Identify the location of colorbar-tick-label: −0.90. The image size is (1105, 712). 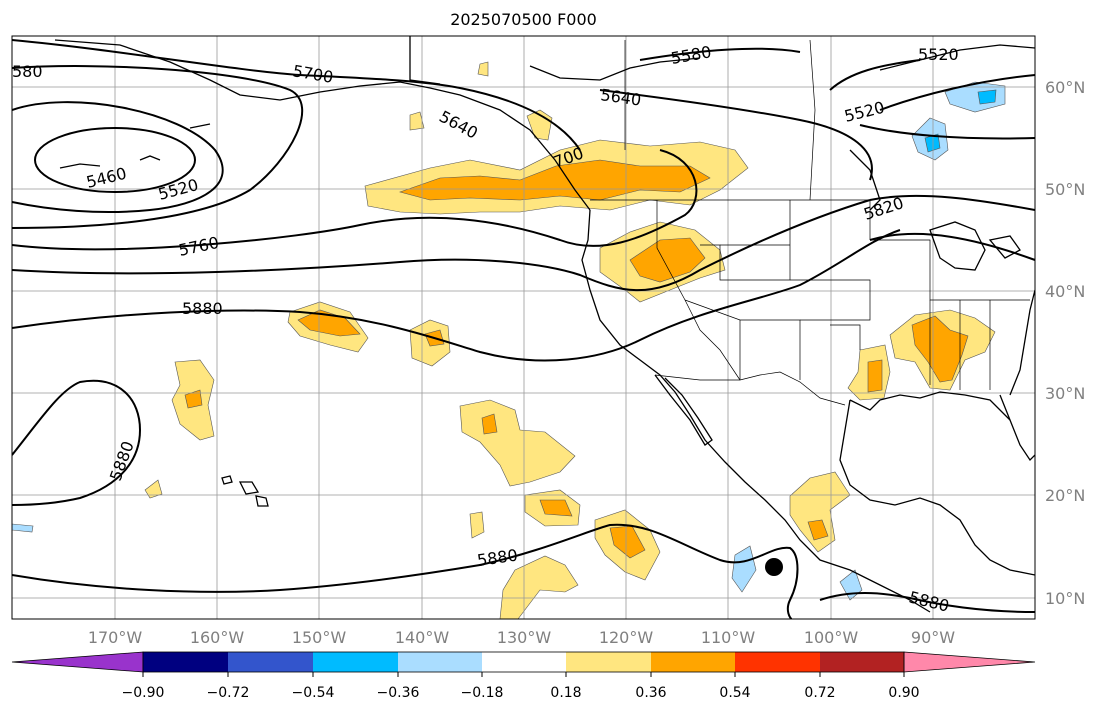
(143, 693).